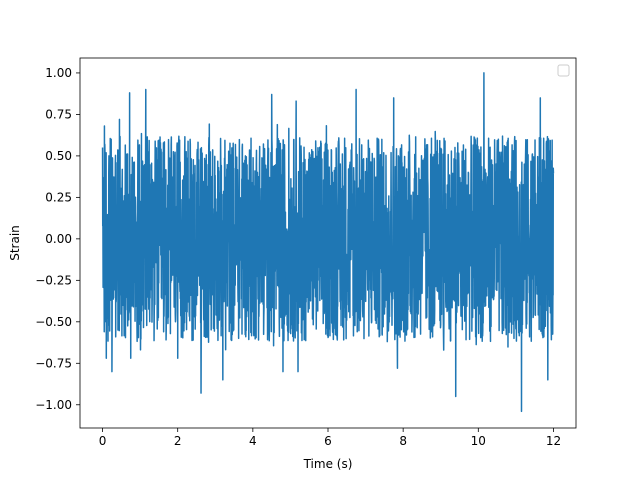 This screenshot has width=640, height=480. What do you see at coordinates (15, 243) in the screenshot?
I see `y-axis-title: Strain` at bounding box center [15, 243].